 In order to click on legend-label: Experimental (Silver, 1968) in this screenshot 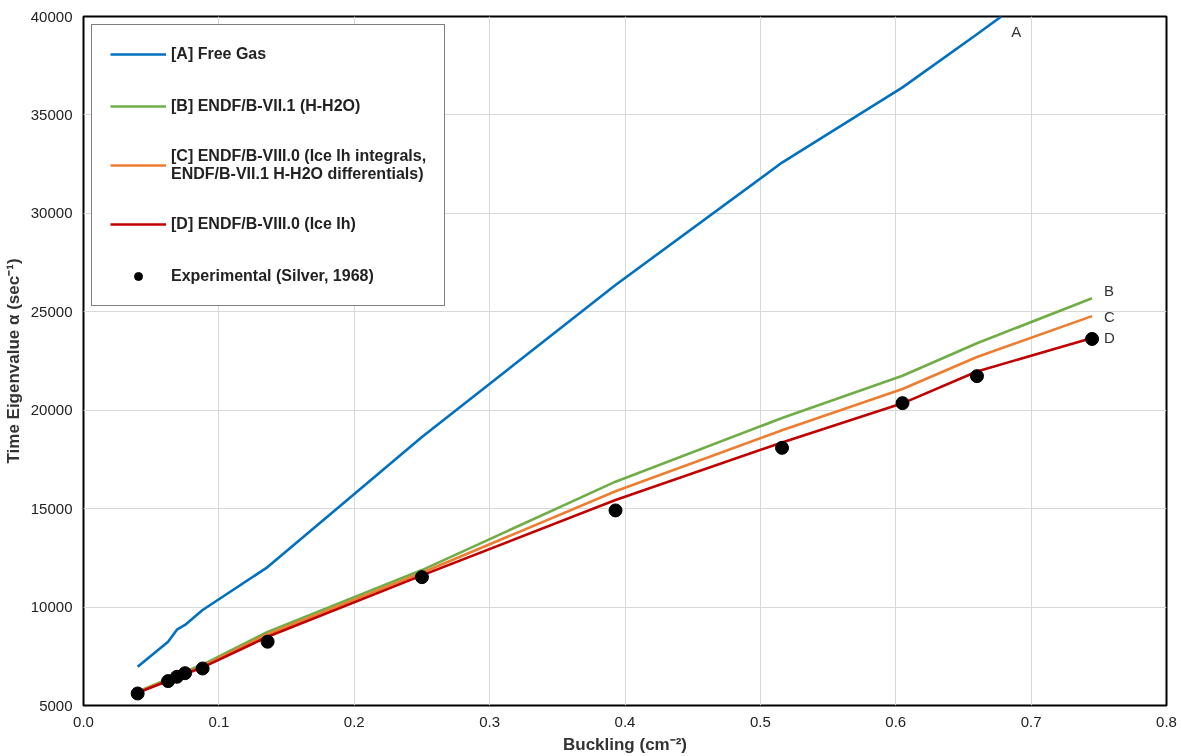, I will do `click(272, 276)`.